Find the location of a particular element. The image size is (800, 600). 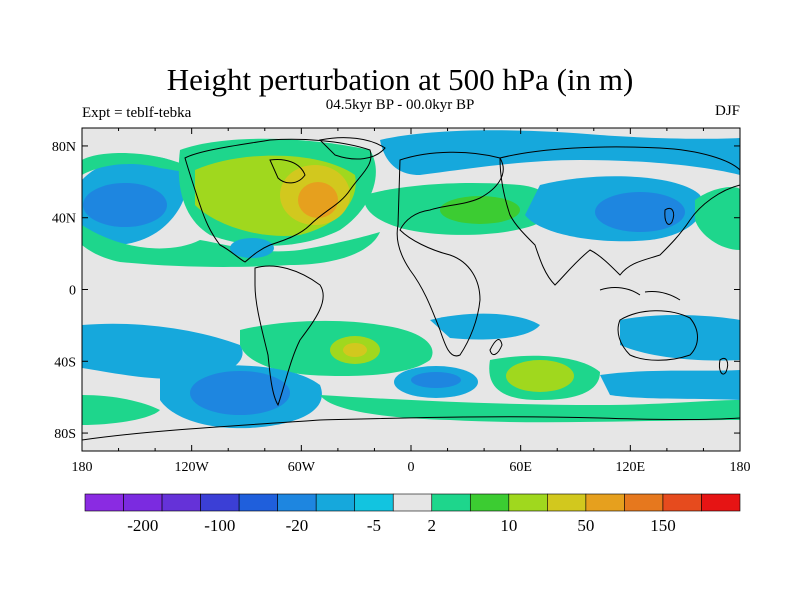

lat-tick-label: 40N is located at coordinates (64, 219).